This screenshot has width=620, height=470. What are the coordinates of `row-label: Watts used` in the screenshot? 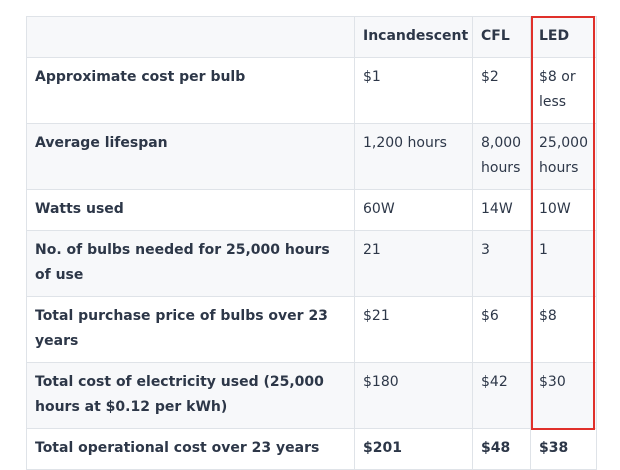 It's located at (190, 210).